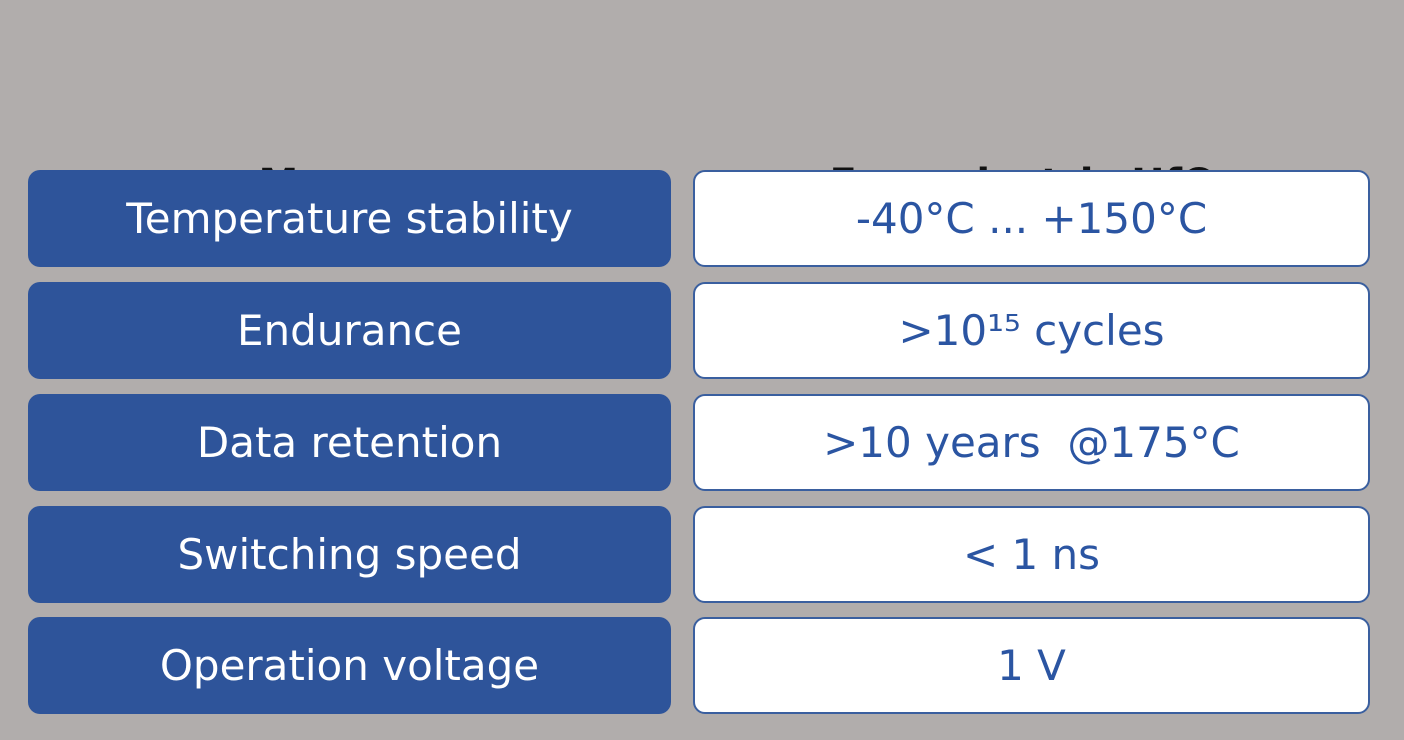 This screenshot has width=1404, height=740. What do you see at coordinates (349, 665) in the screenshot?
I see `parameter-cell: Operation voltage` at bounding box center [349, 665].